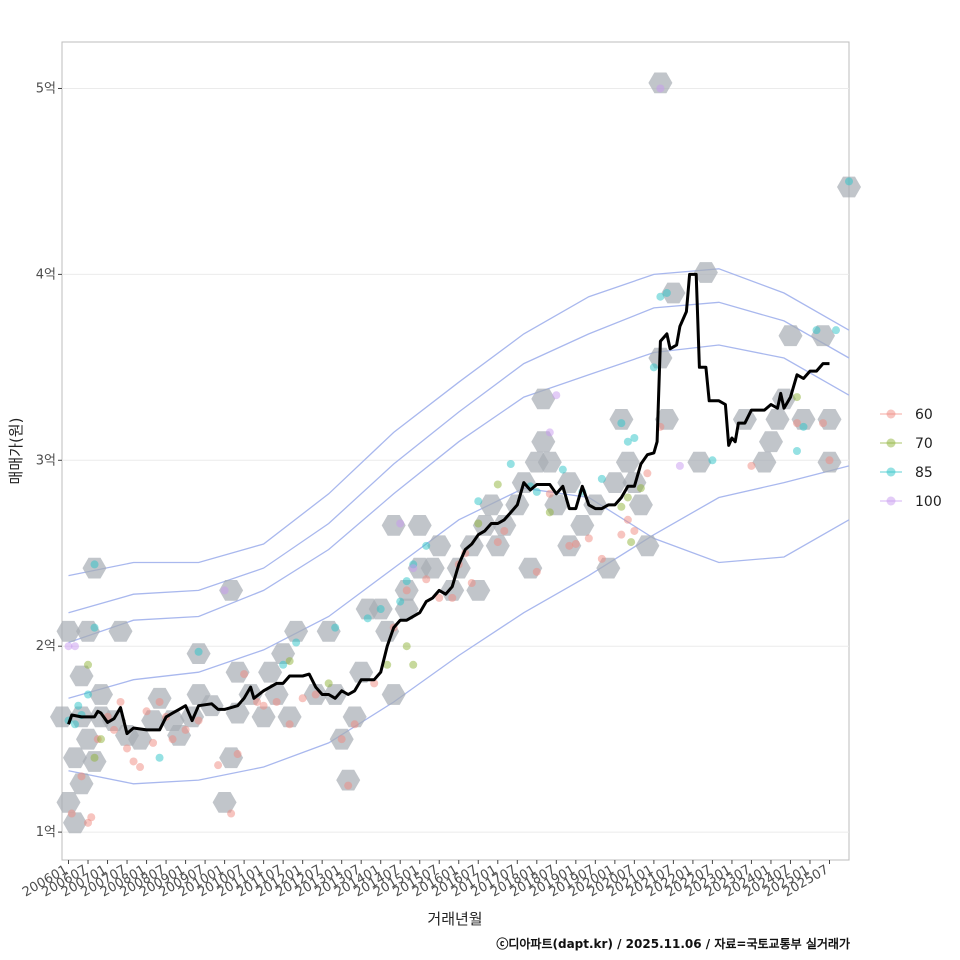  What do you see at coordinates (928, 502) in the screenshot?
I see `legend-label: 100` at bounding box center [928, 502].